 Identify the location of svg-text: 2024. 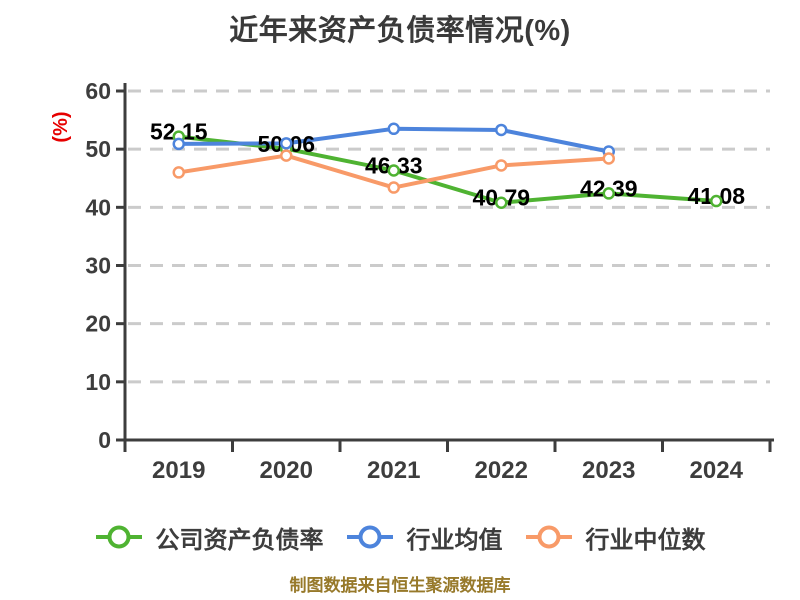
(717, 470).